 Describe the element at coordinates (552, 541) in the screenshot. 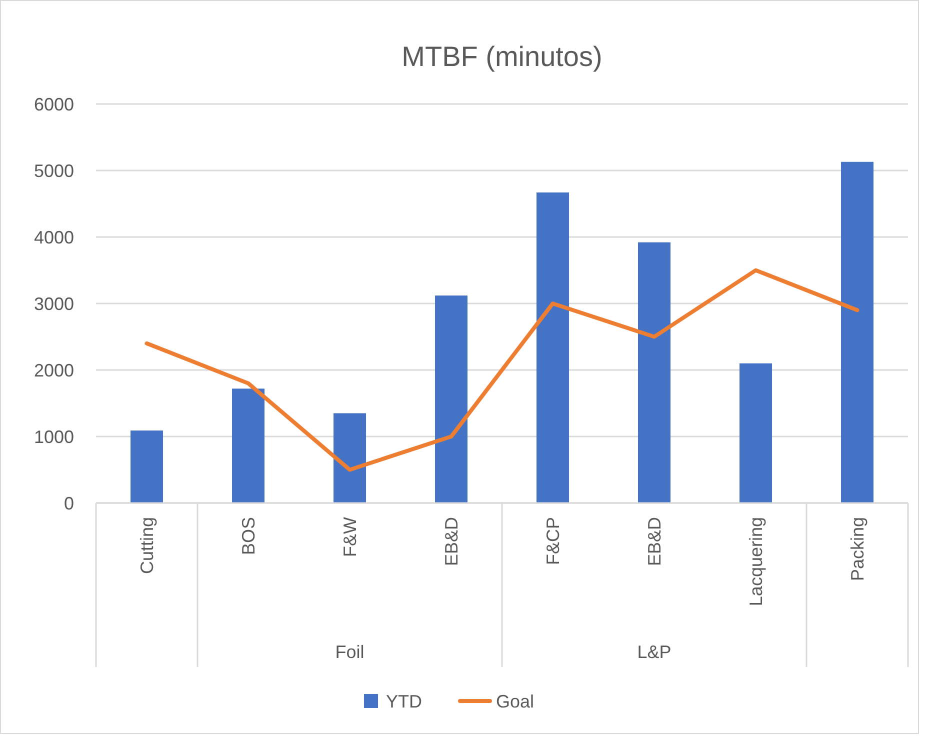

I see `x-tick-label: F&CP` at that location.